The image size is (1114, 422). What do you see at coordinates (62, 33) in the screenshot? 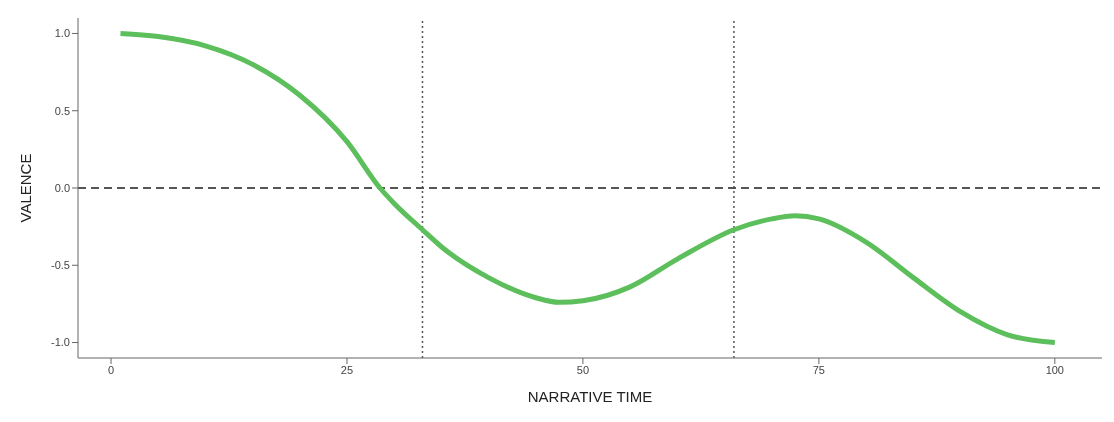
I see `y-tick-label: 1.0` at bounding box center [62, 33].